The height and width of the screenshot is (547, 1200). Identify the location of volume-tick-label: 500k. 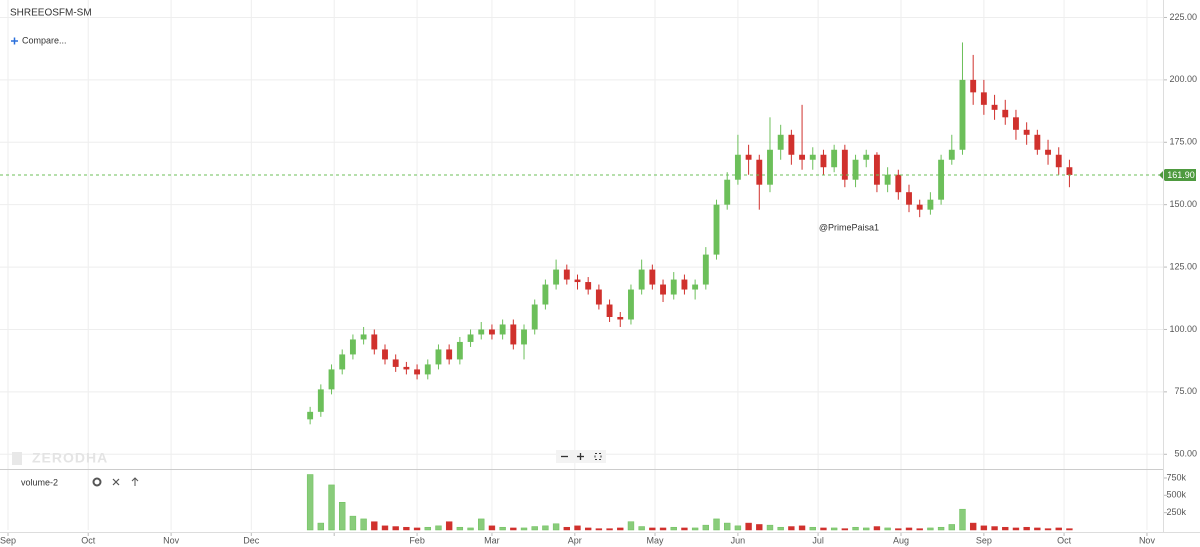
(1176, 495).